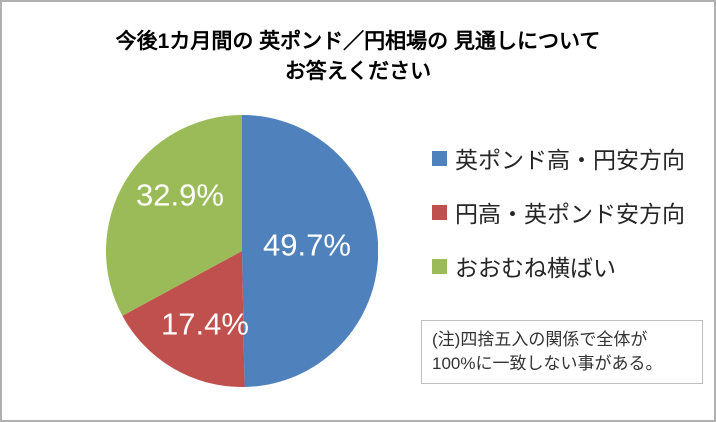 Image resolution: width=716 pixels, height=422 pixels. Describe the element at coordinates (439, 212) in the screenshot. I see `legend-swatch-red` at that location.